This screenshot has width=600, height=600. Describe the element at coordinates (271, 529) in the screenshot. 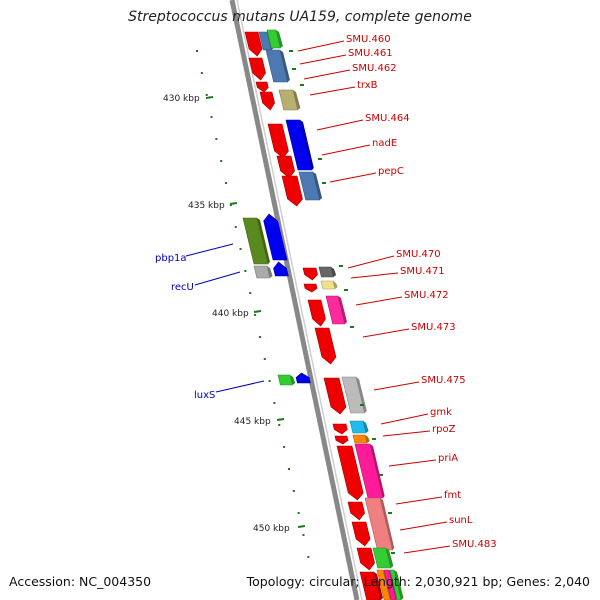

I see `scale-tick-label: 450 kbp` at that location.